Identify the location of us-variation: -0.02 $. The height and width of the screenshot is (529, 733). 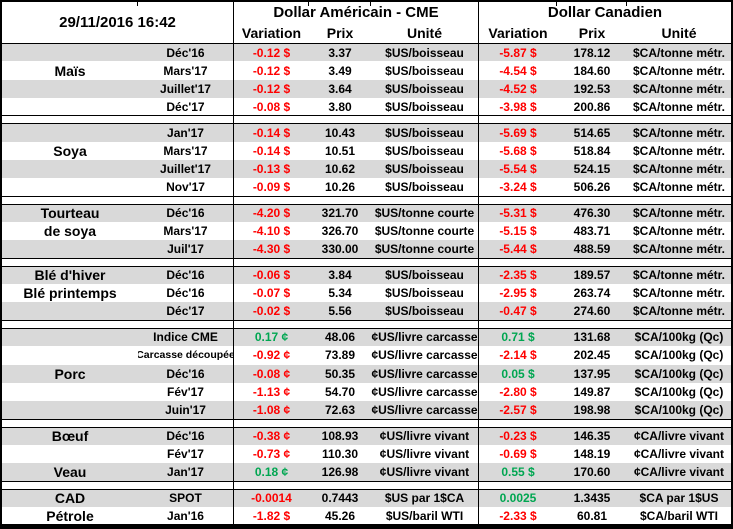
(271, 311).